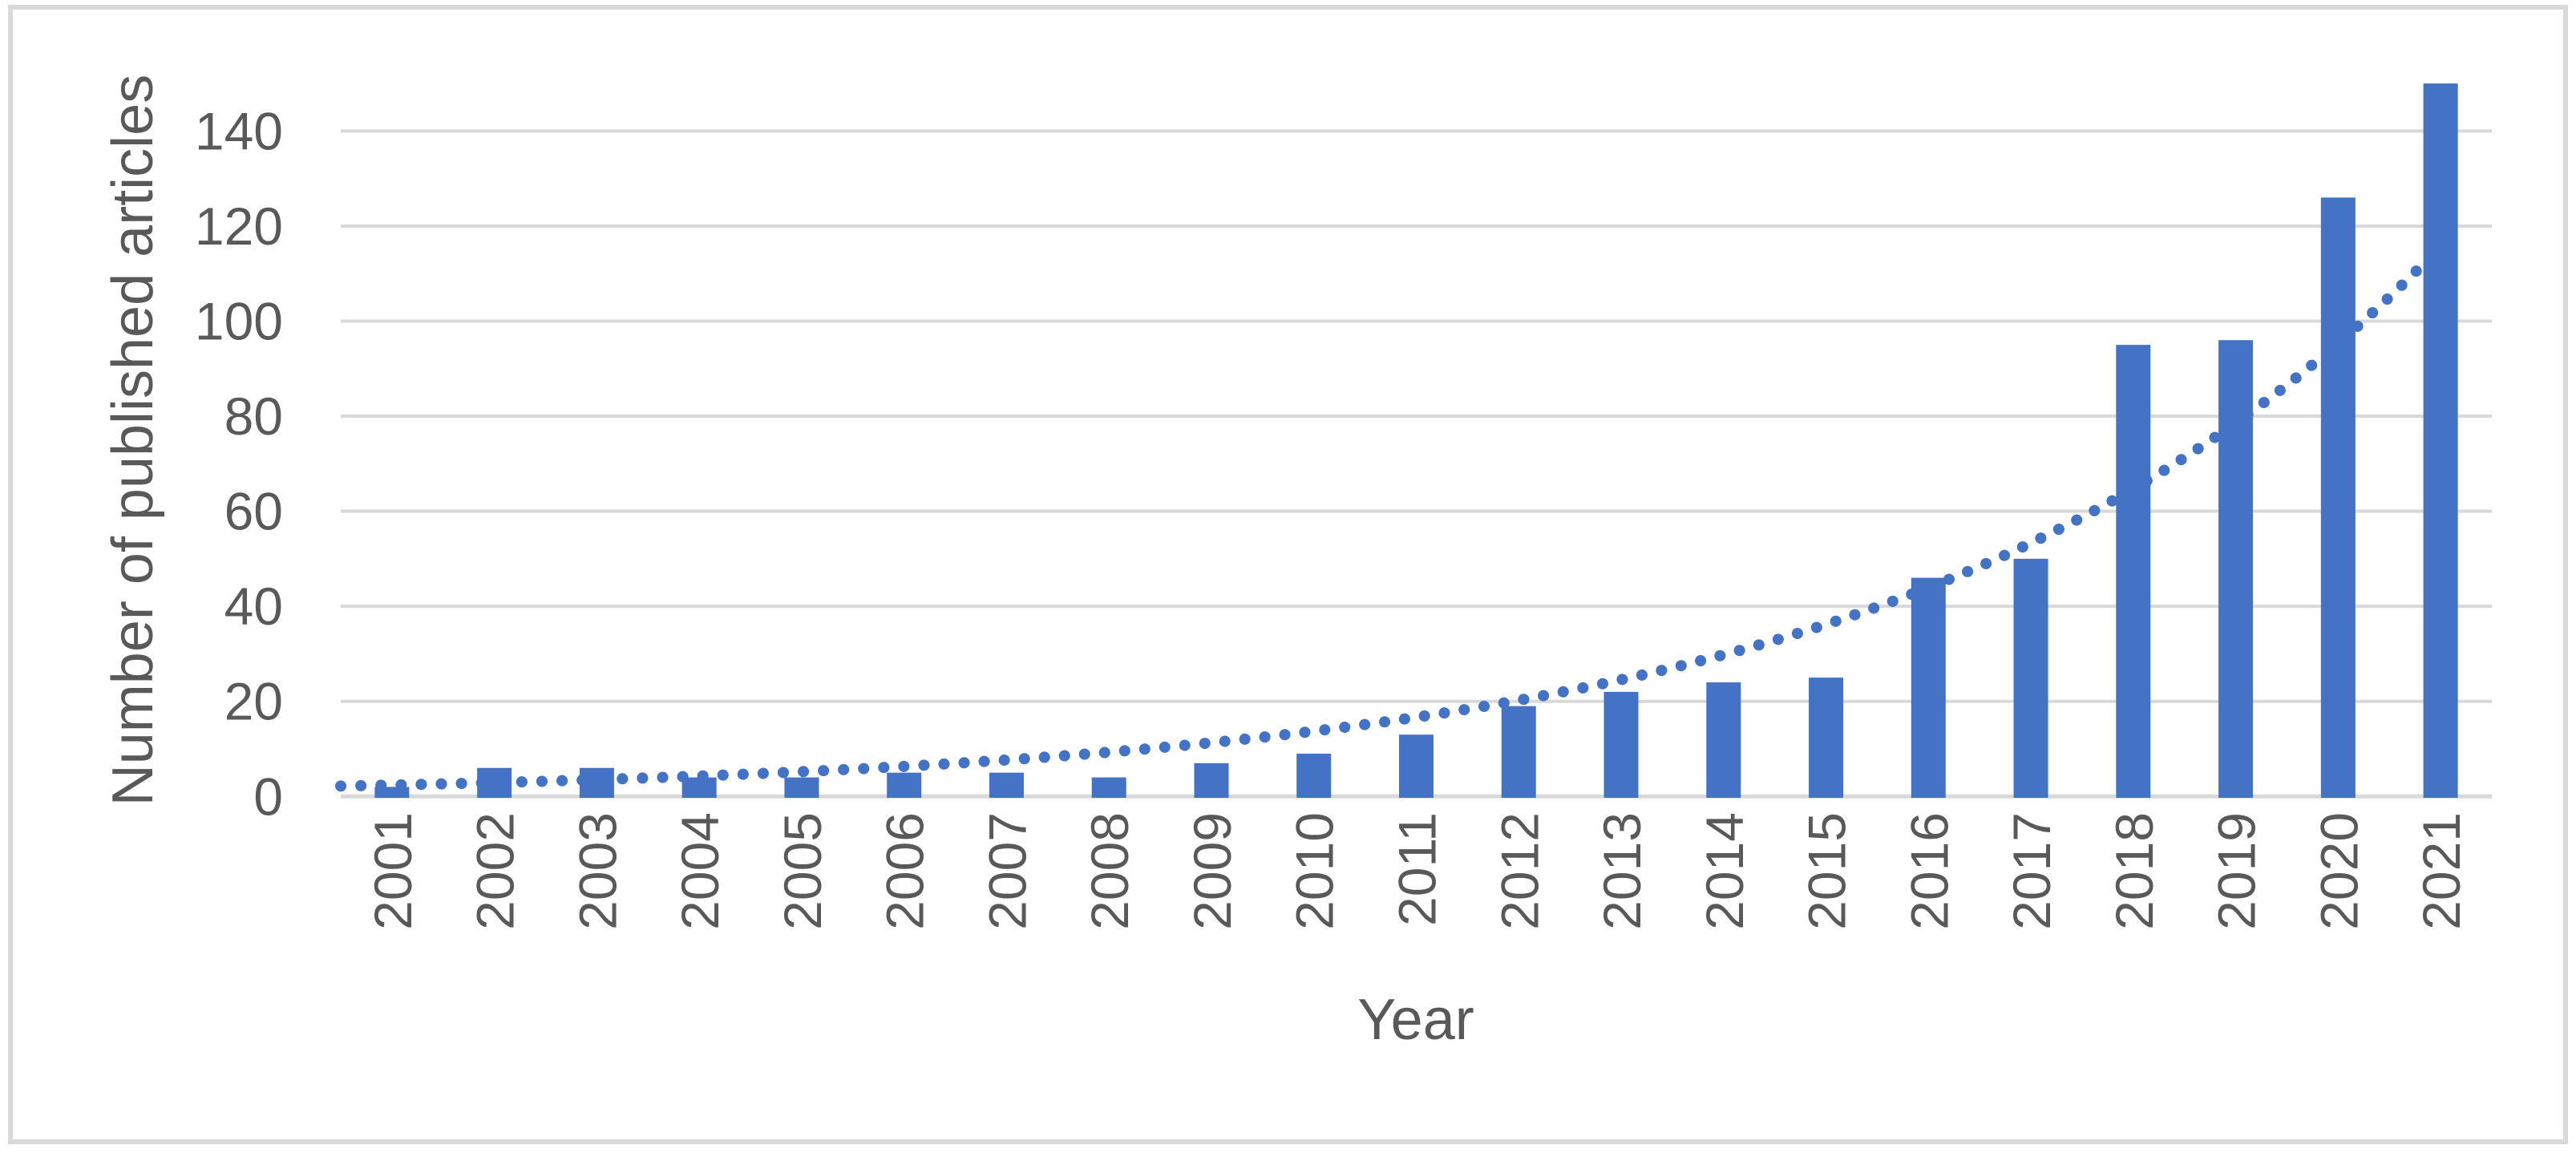  I want to click on bar-2011, so click(1416, 766).